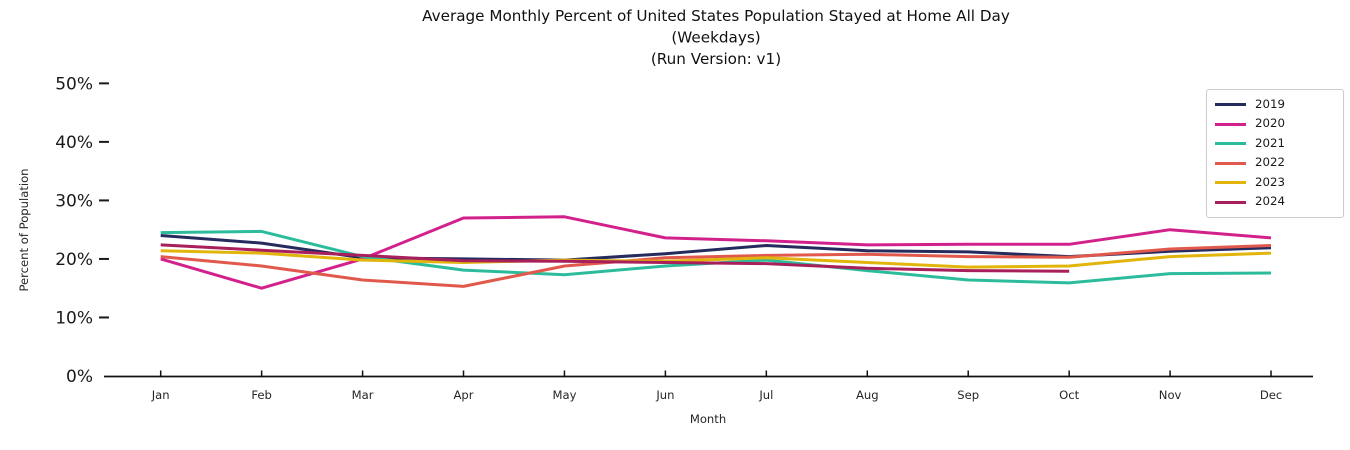  What do you see at coordinates (968, 395) in the screenshot?
I see `x-tick-label: Sep` at bounding box center [968, 395].